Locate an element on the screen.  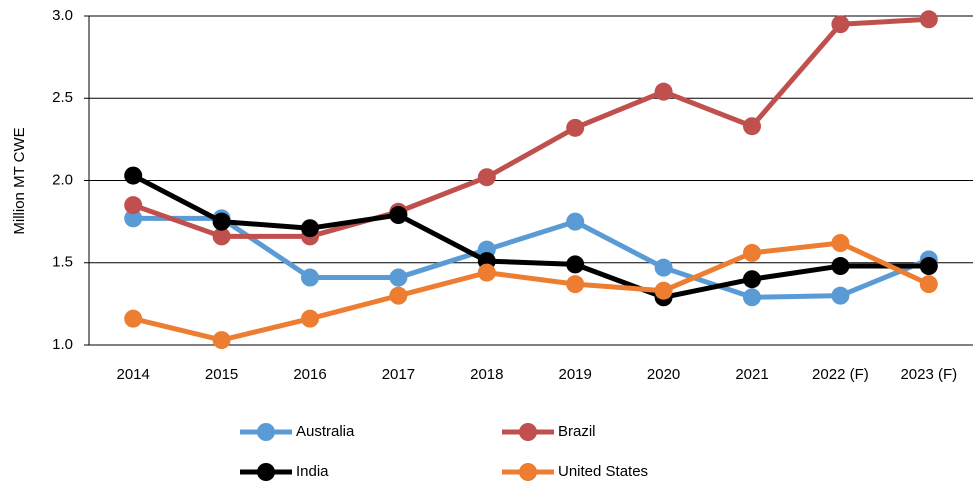
x-tick-label: 2023 (F) is located at coordinates (928, 374).